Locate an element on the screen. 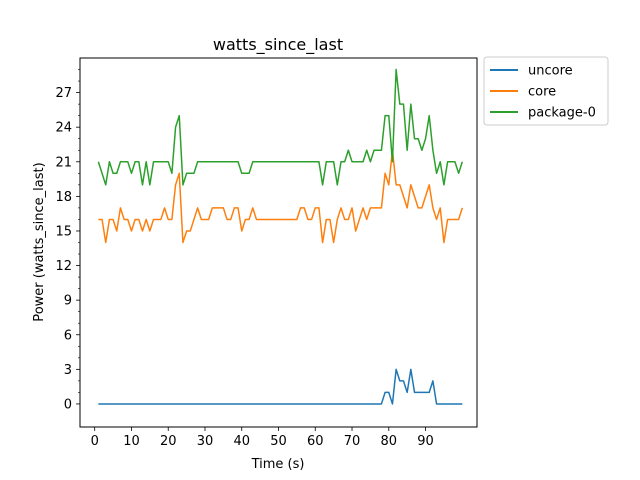 Image resolution: width=640 pixels, height=480 pixels. legend: uncore core package-0 is located at coordinates (546, 91).